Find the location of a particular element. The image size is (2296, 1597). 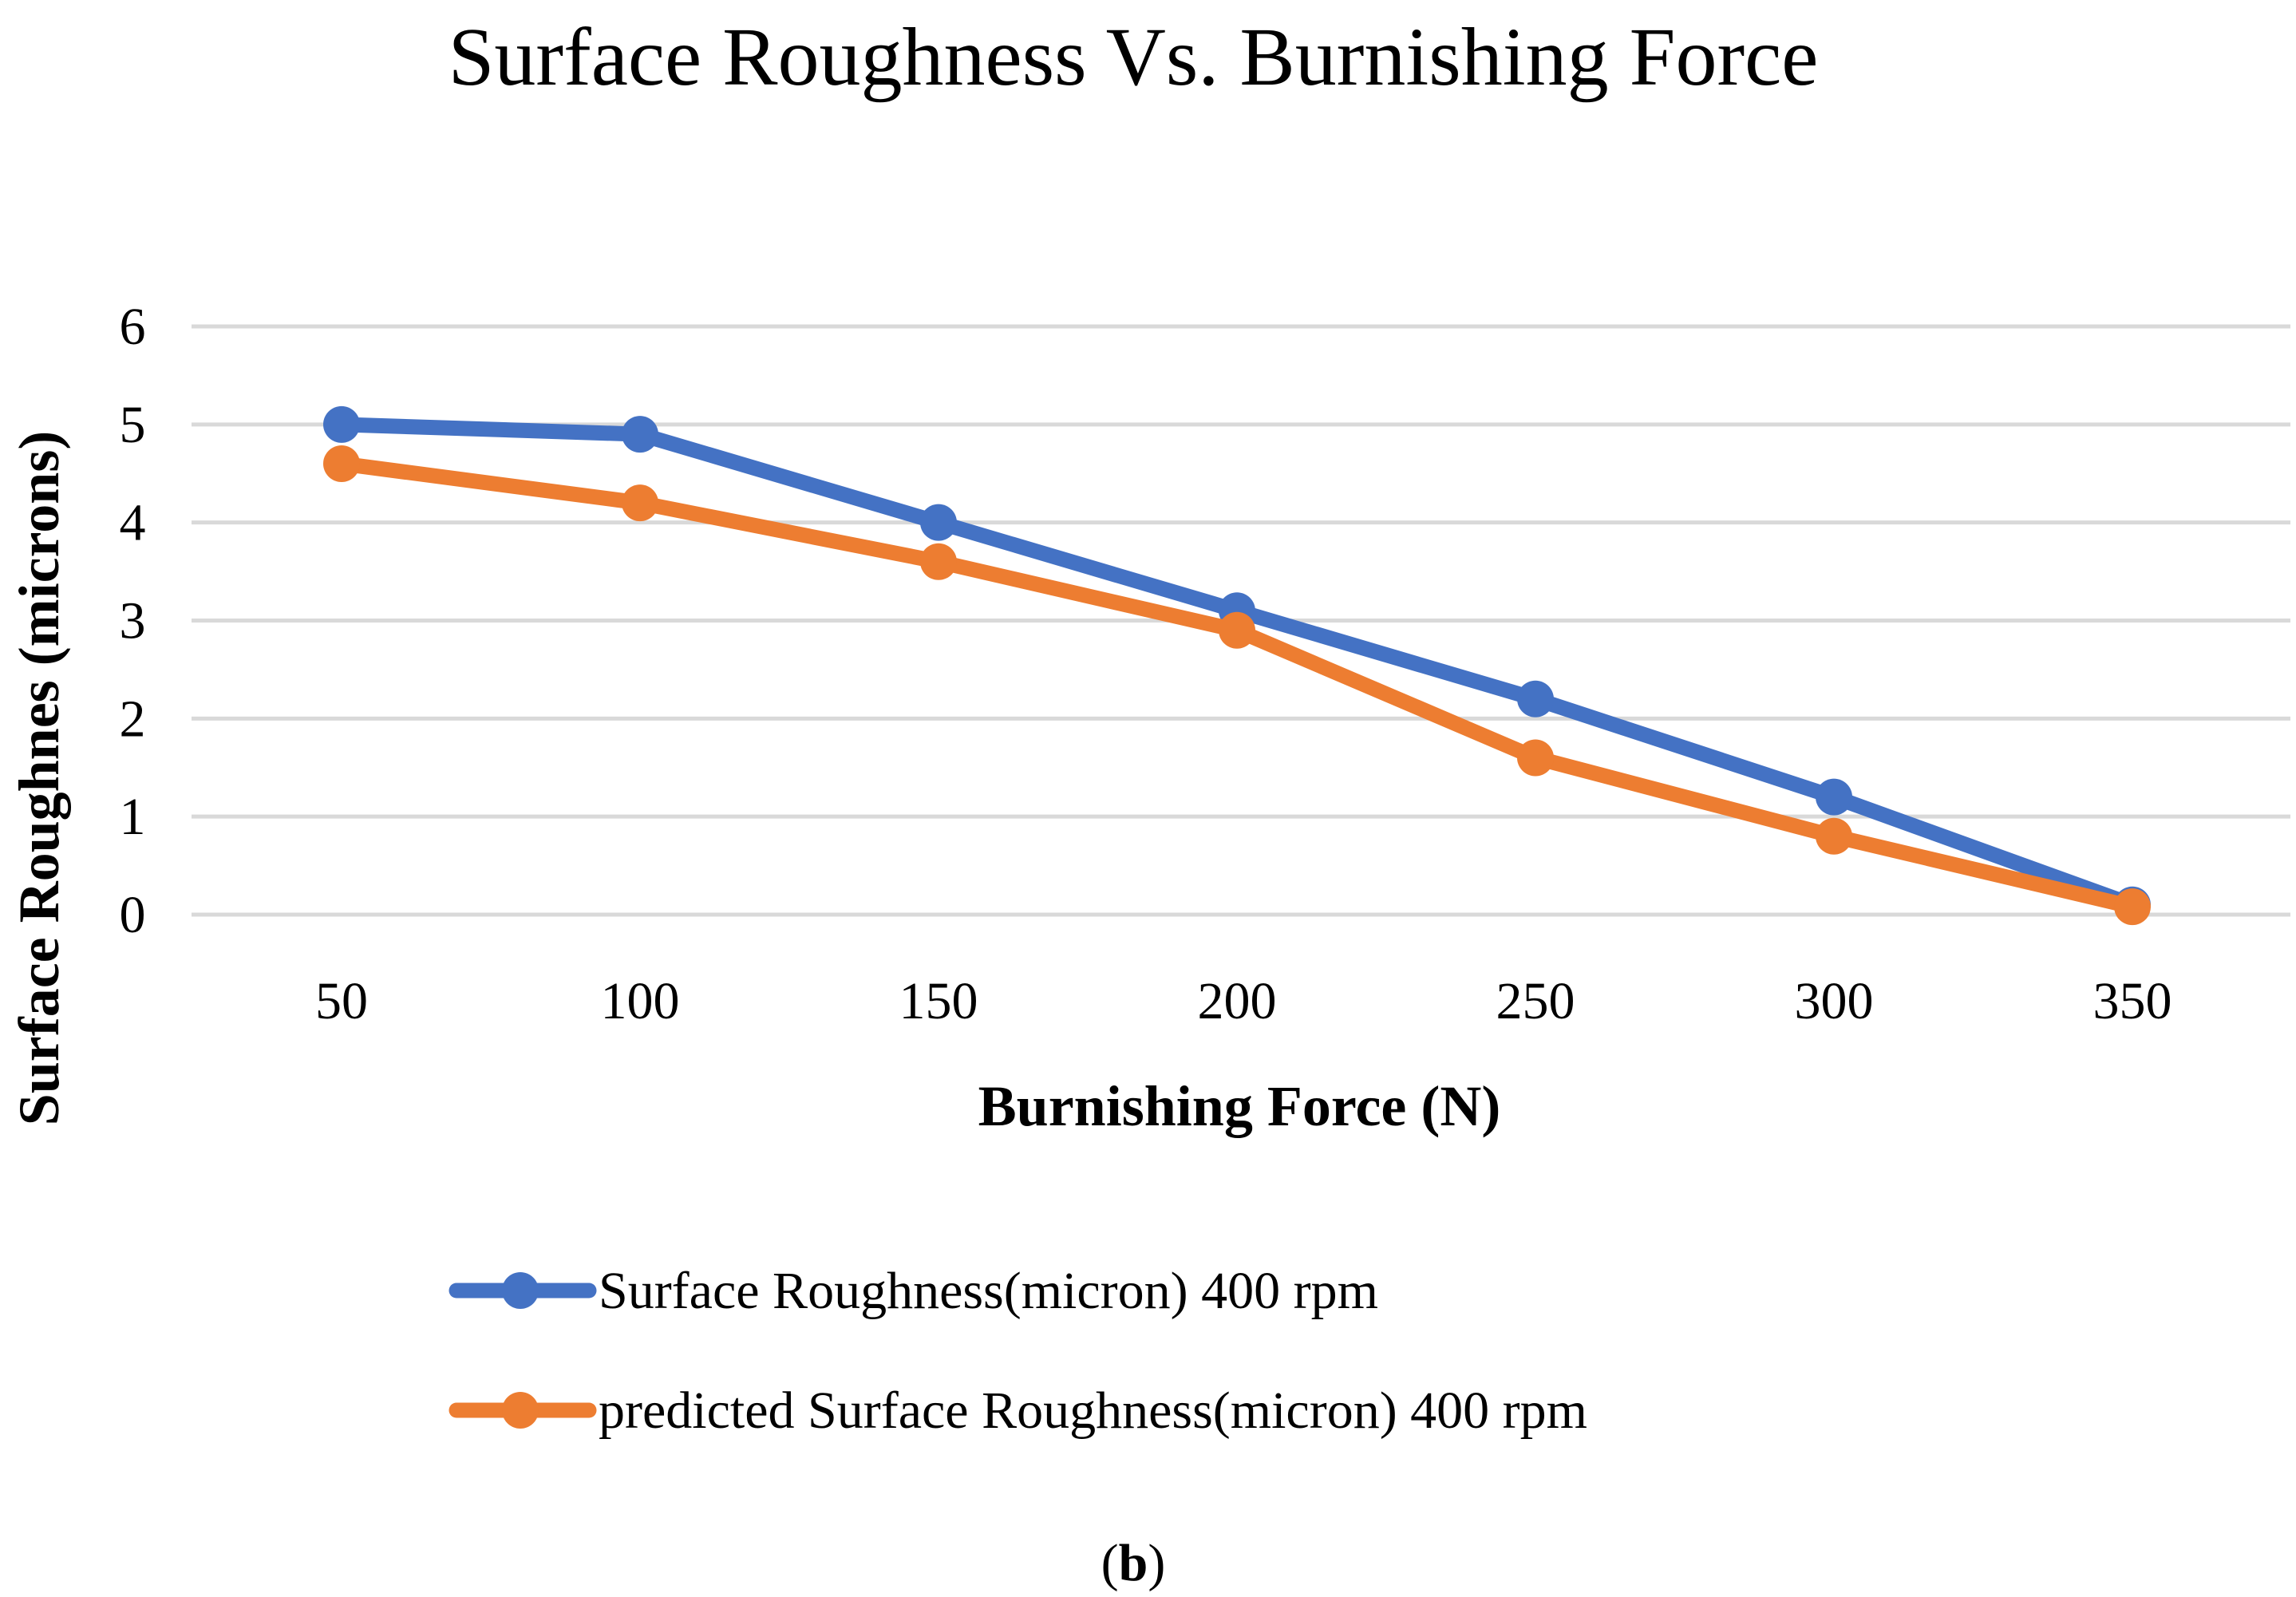

x-tick-label-250: 250 is located at coordinates (1535, 1001).